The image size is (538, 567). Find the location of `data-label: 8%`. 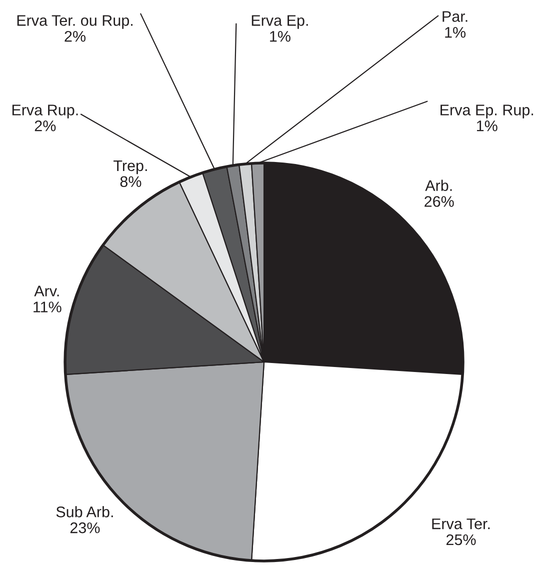

data-label: 8% is located at coordinates (131, 182).